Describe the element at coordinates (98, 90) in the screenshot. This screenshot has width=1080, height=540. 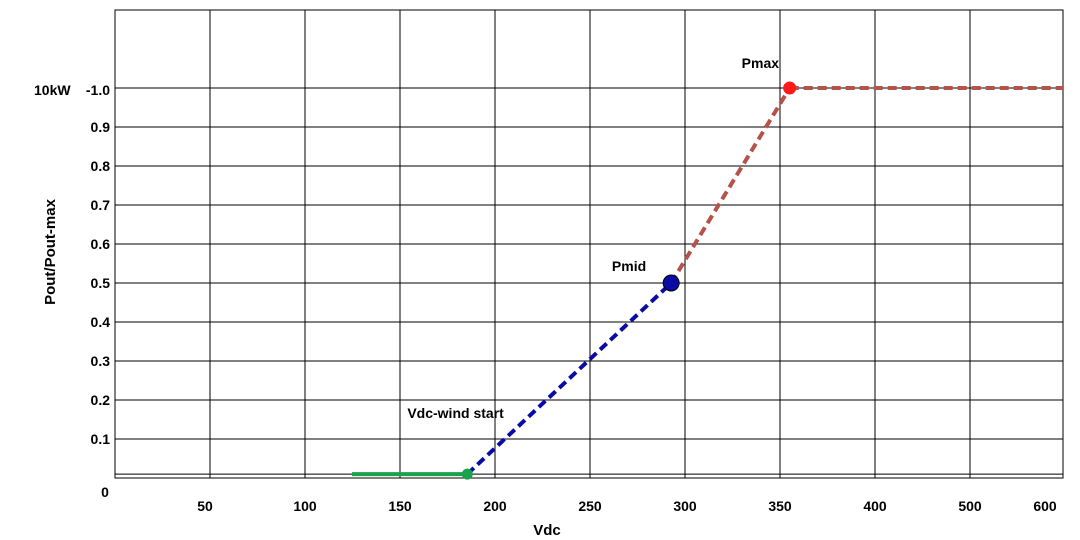
I see `y-top-tick: -1.0` at that location.